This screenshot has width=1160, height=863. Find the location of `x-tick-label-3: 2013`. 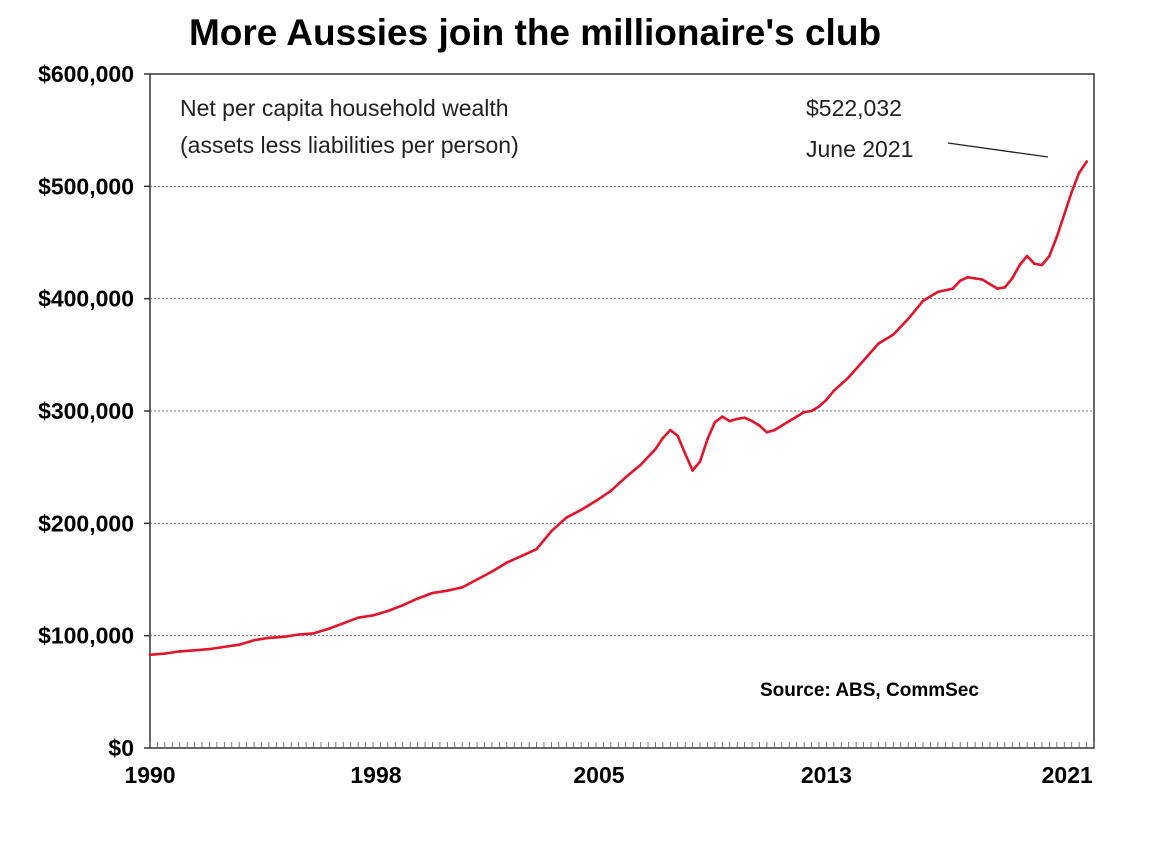

x-tick-label-3: 2013 is located at coordinates (826, 775).